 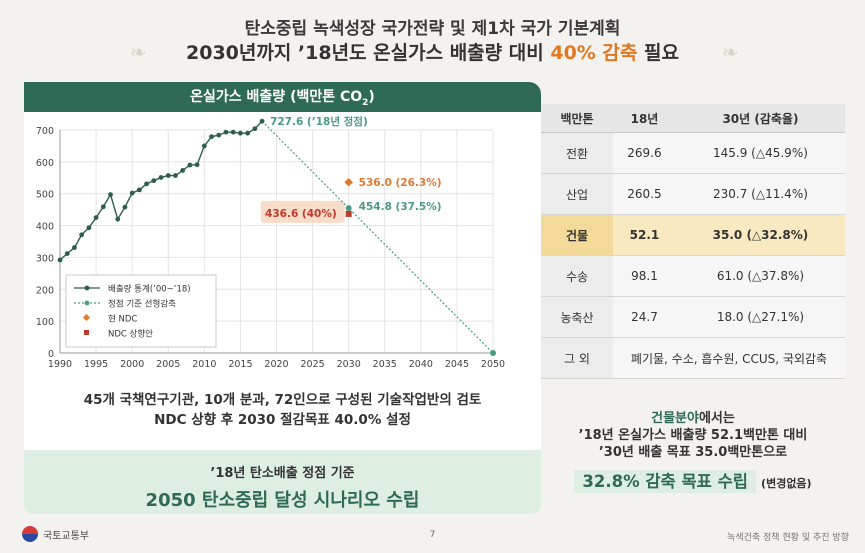 I want to click on annotation-highlight-box, so click(x=302, y=211).